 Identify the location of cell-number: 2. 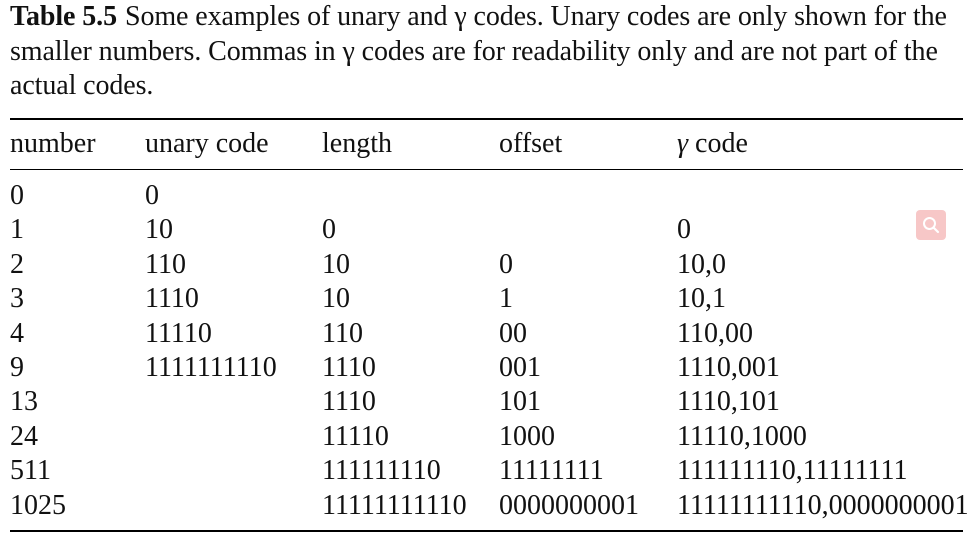
(17, 264).